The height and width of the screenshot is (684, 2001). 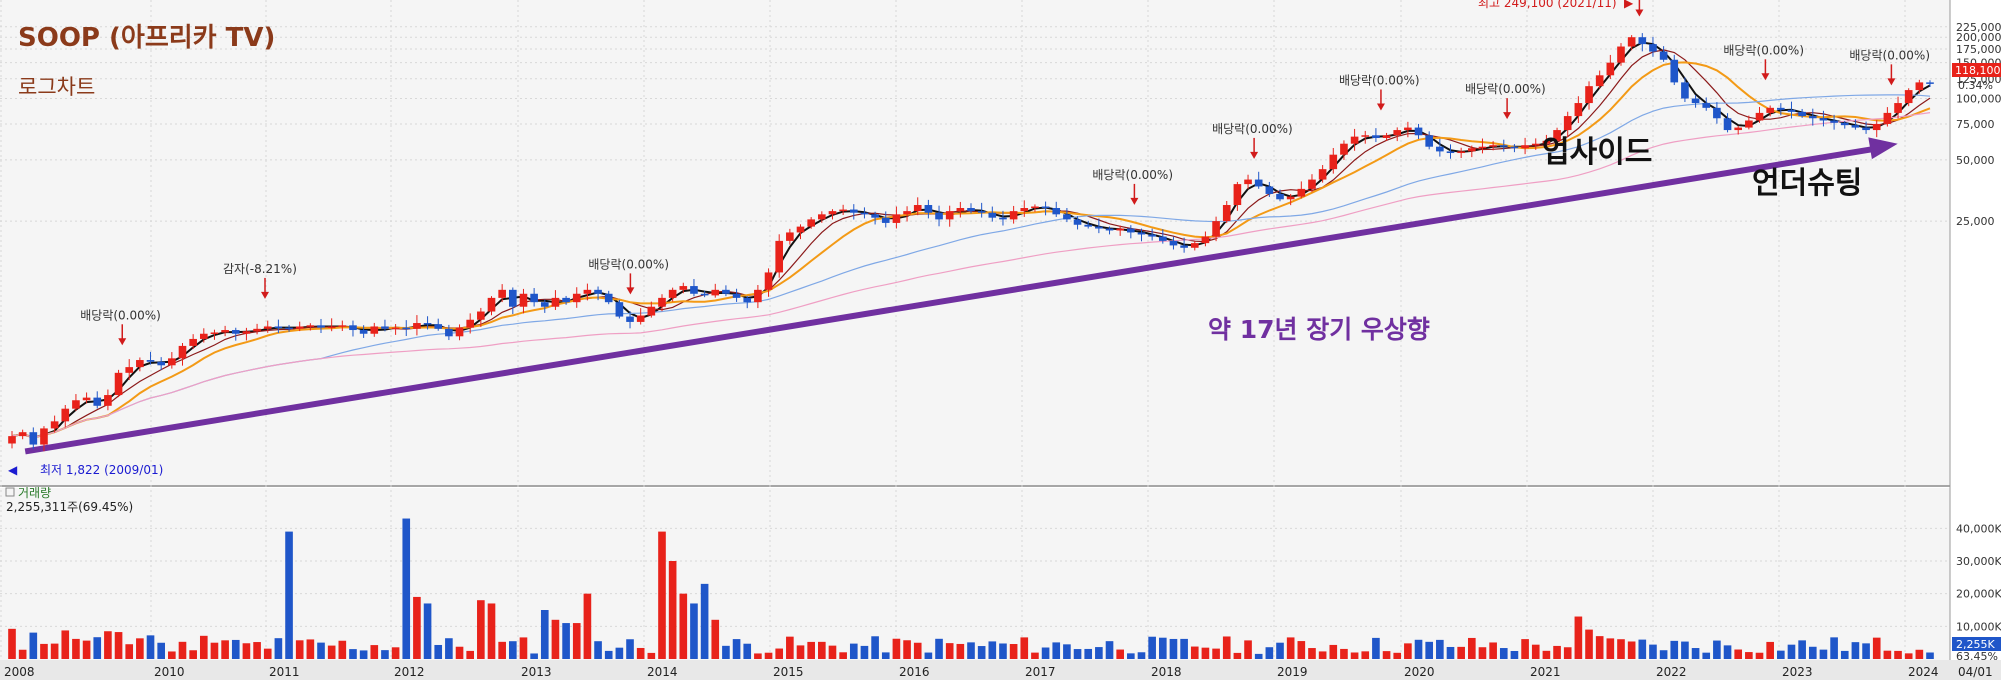 What do you see at coordinates (69, 507) in the screenshot?
I see `volume-summary: 2,255,311주(69.45%)` at bounding box center [69, 507].